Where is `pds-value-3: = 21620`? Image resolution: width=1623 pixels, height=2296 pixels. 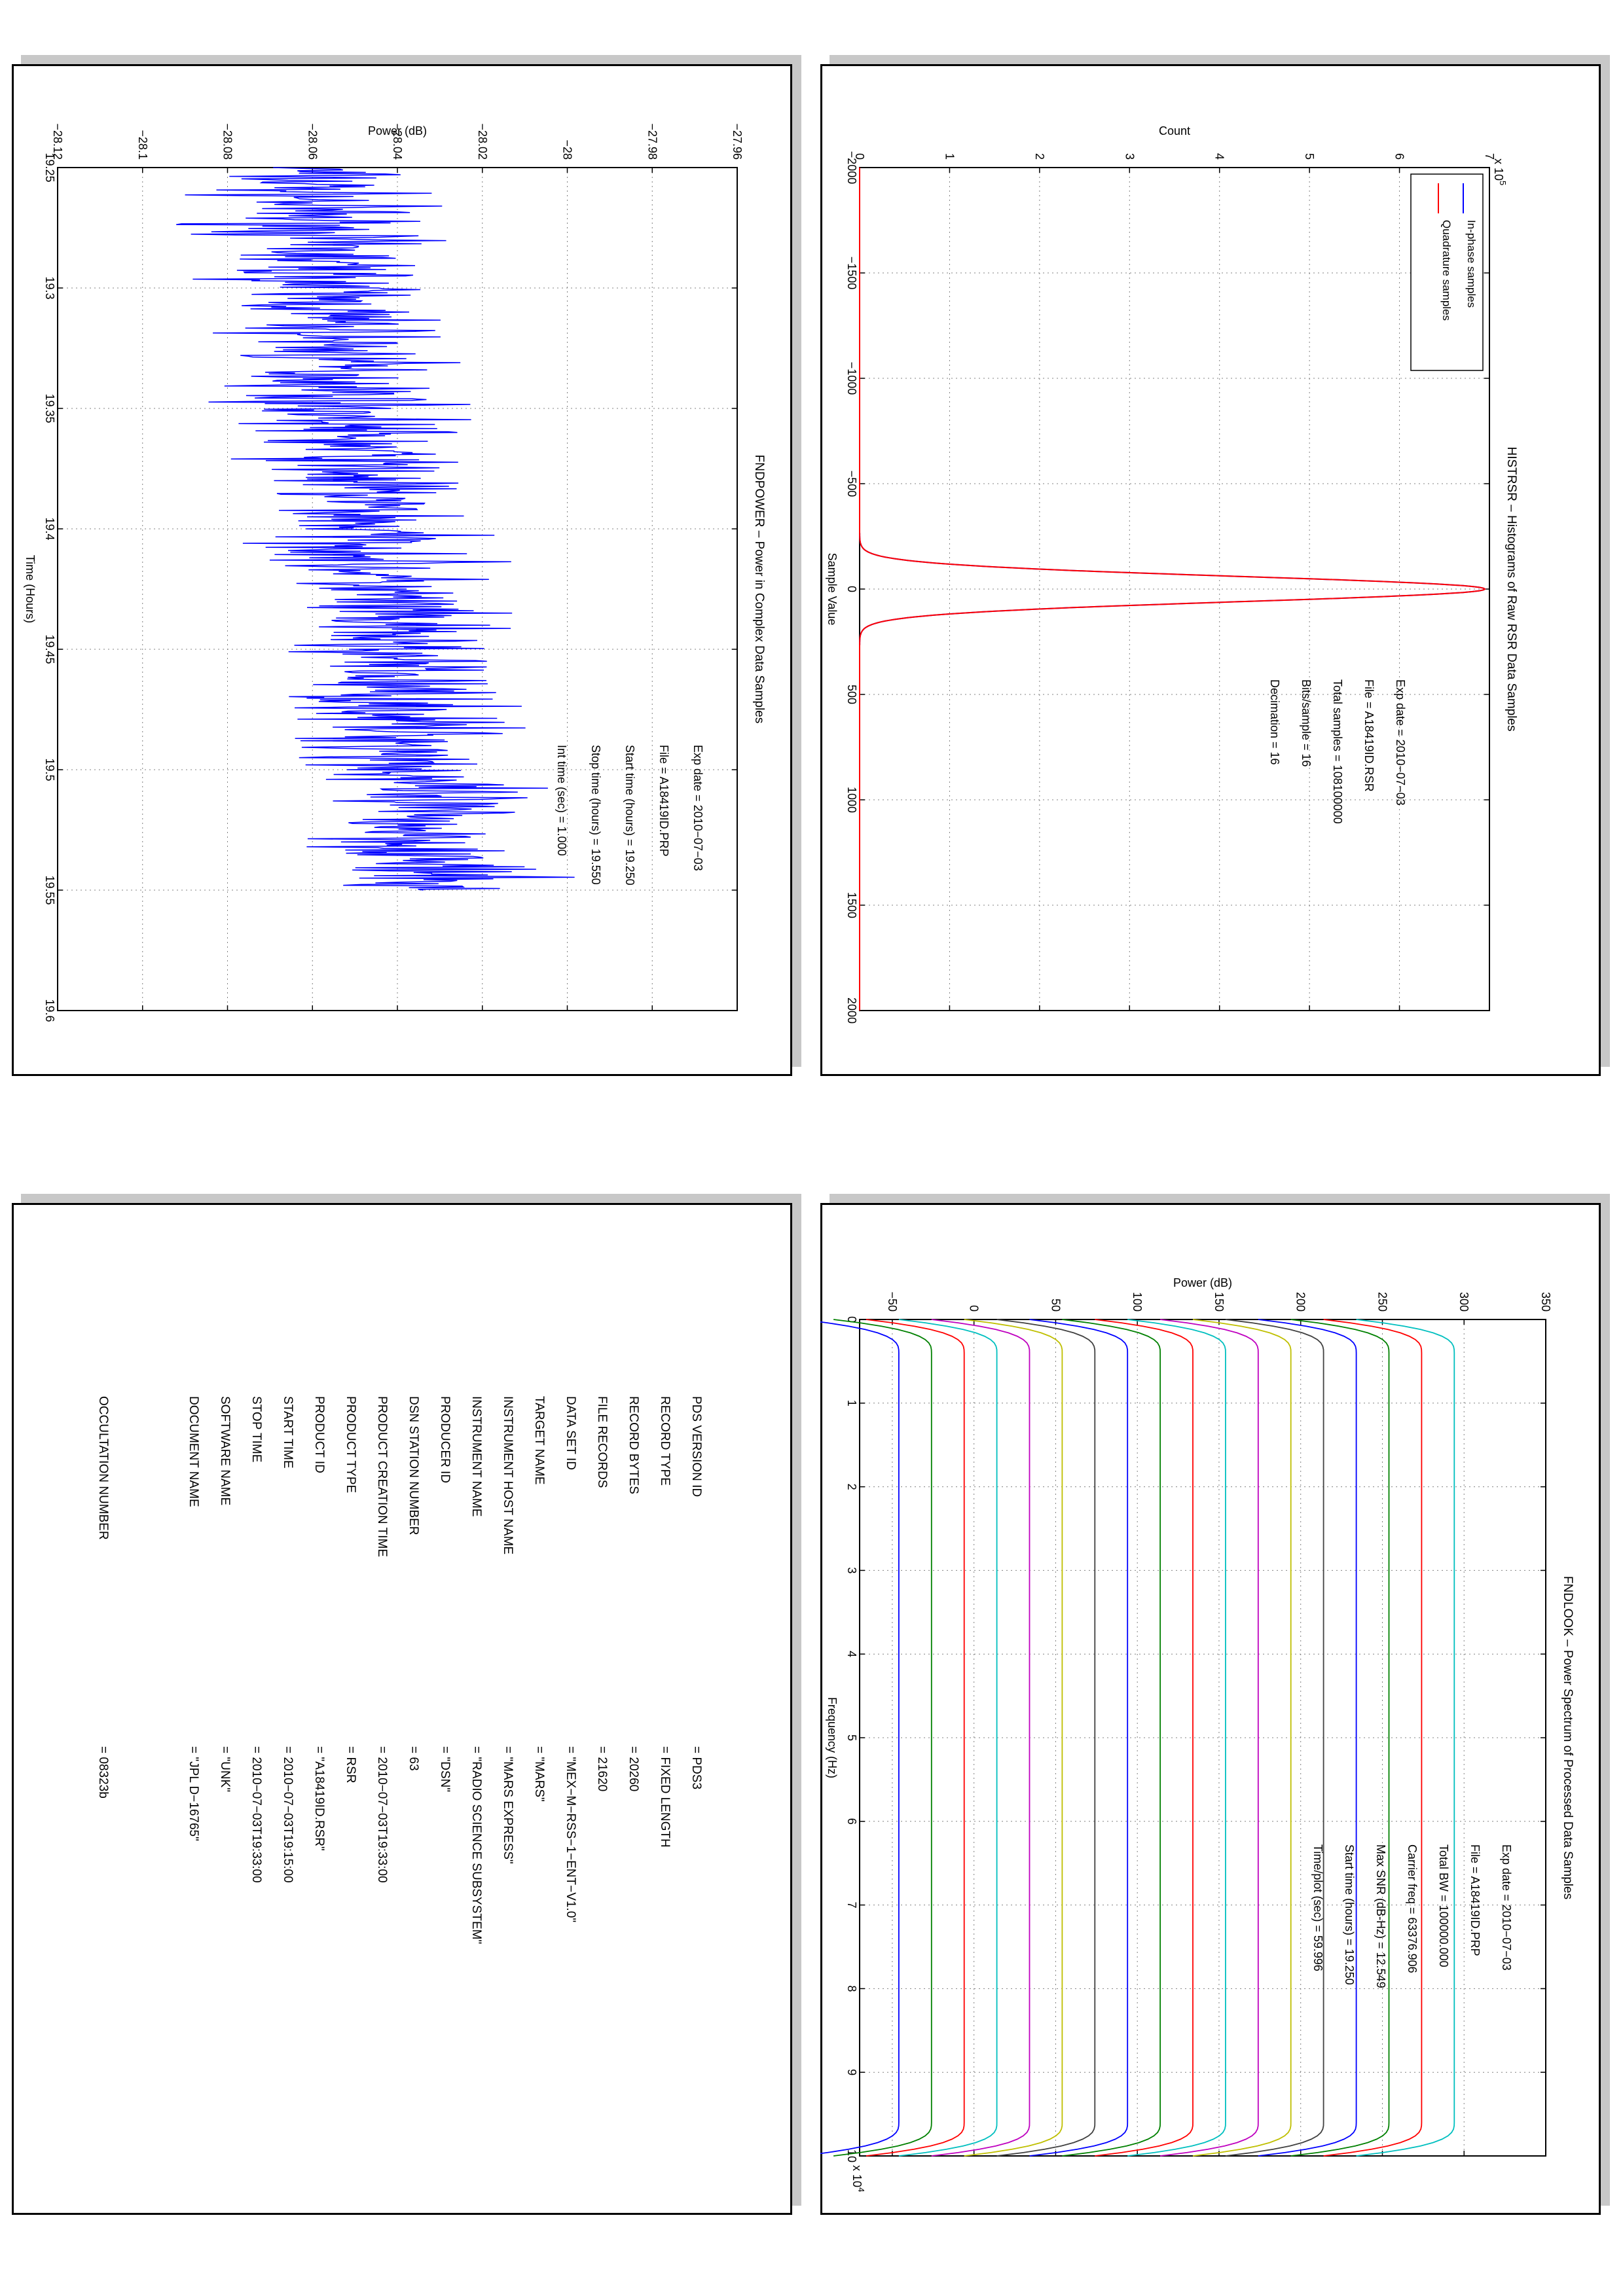
pds-value-3: = 21620 is located at coordinates (602, 1768).